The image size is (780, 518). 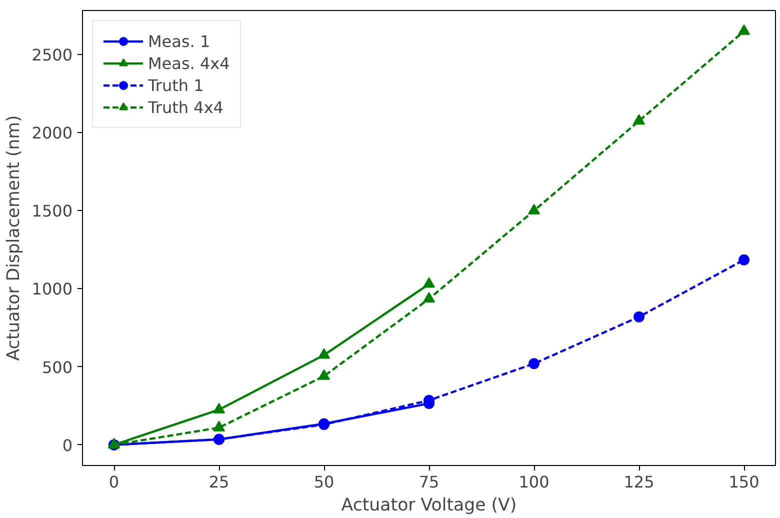 What do you see at coordinates (14, 238) in the screenshot?
I see `y-axis-title: Actuator Displacement (nm)` at bounding box center [14, 238].